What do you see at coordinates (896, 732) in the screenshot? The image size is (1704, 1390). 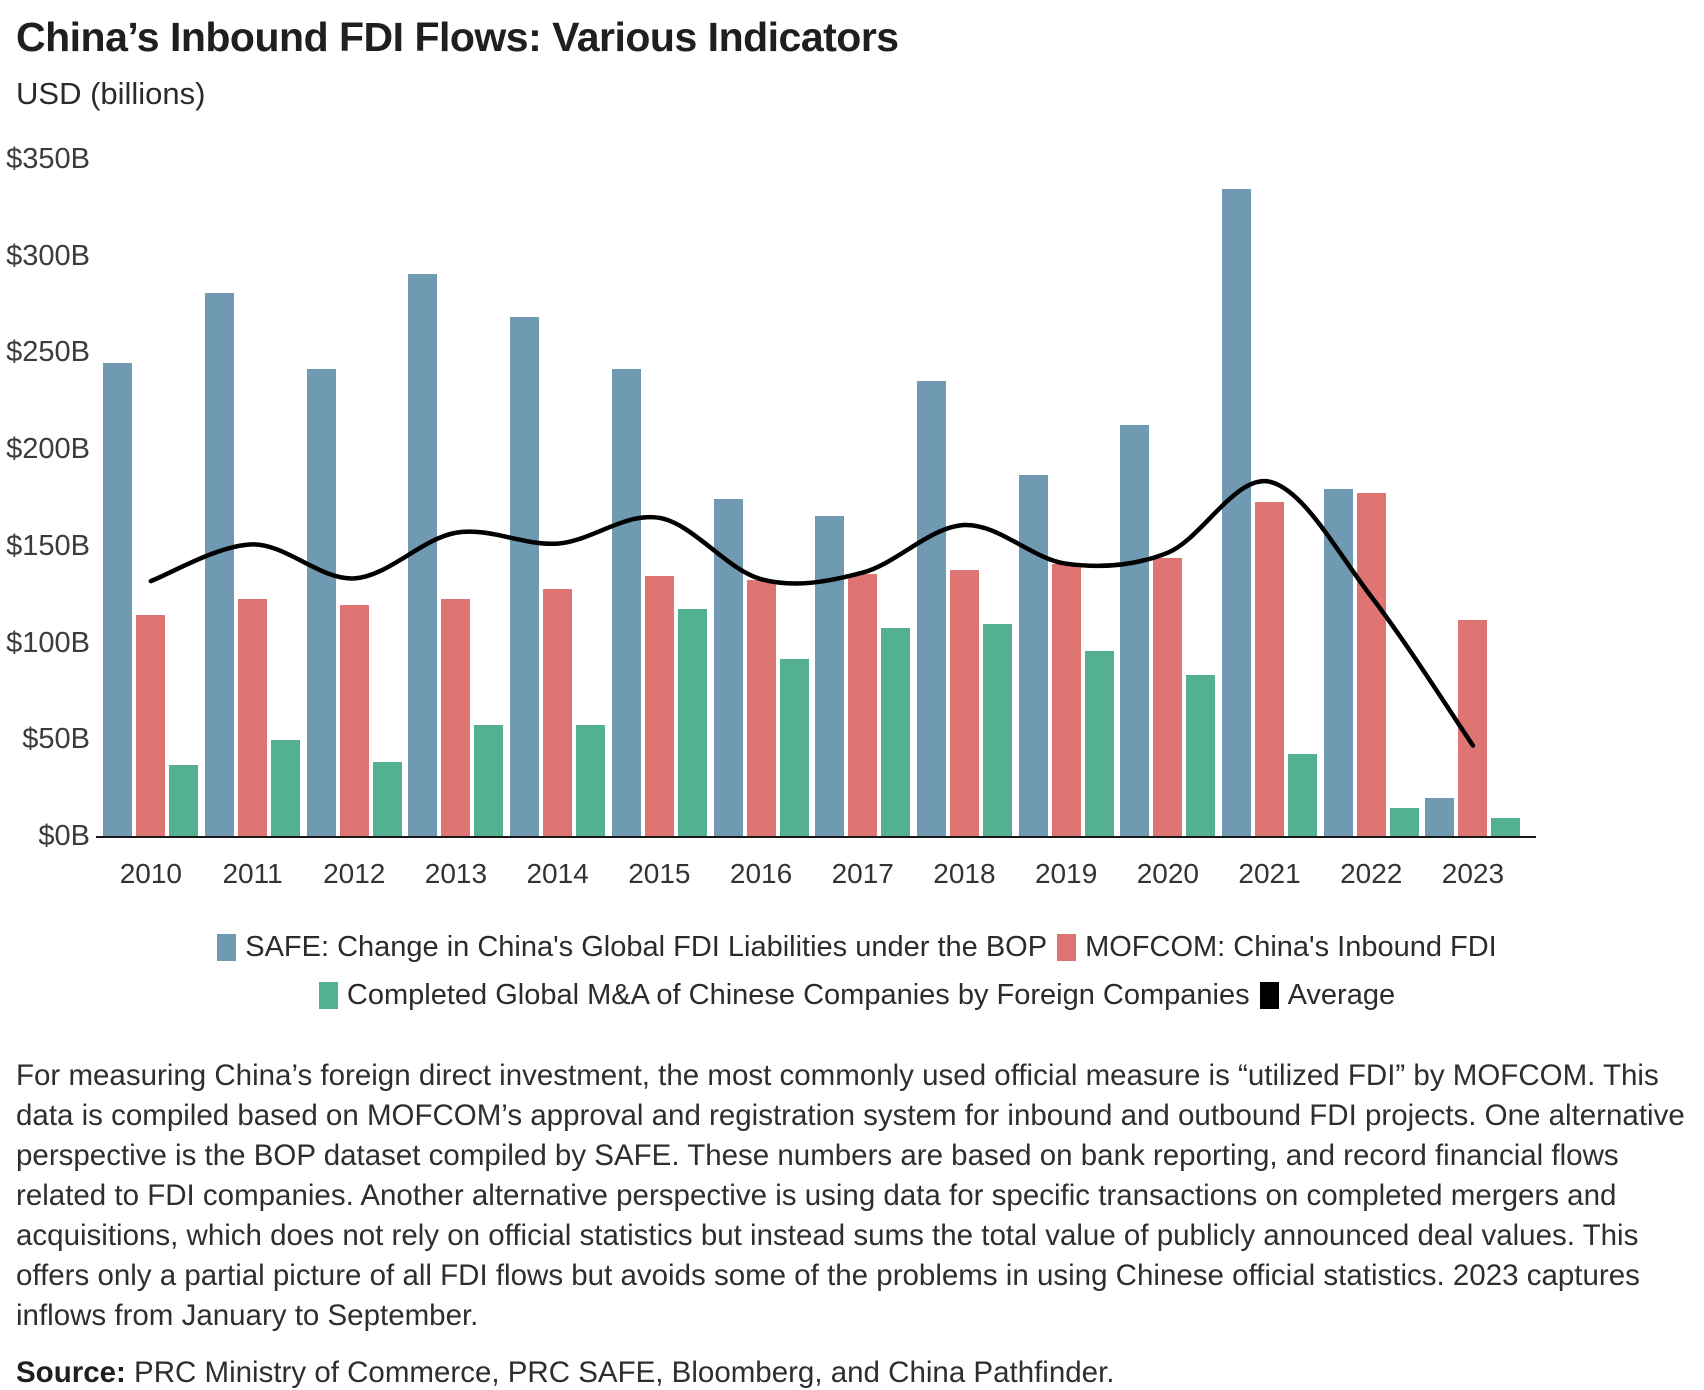 I see `bar-ma-2017` at bounding box center [896, 732].